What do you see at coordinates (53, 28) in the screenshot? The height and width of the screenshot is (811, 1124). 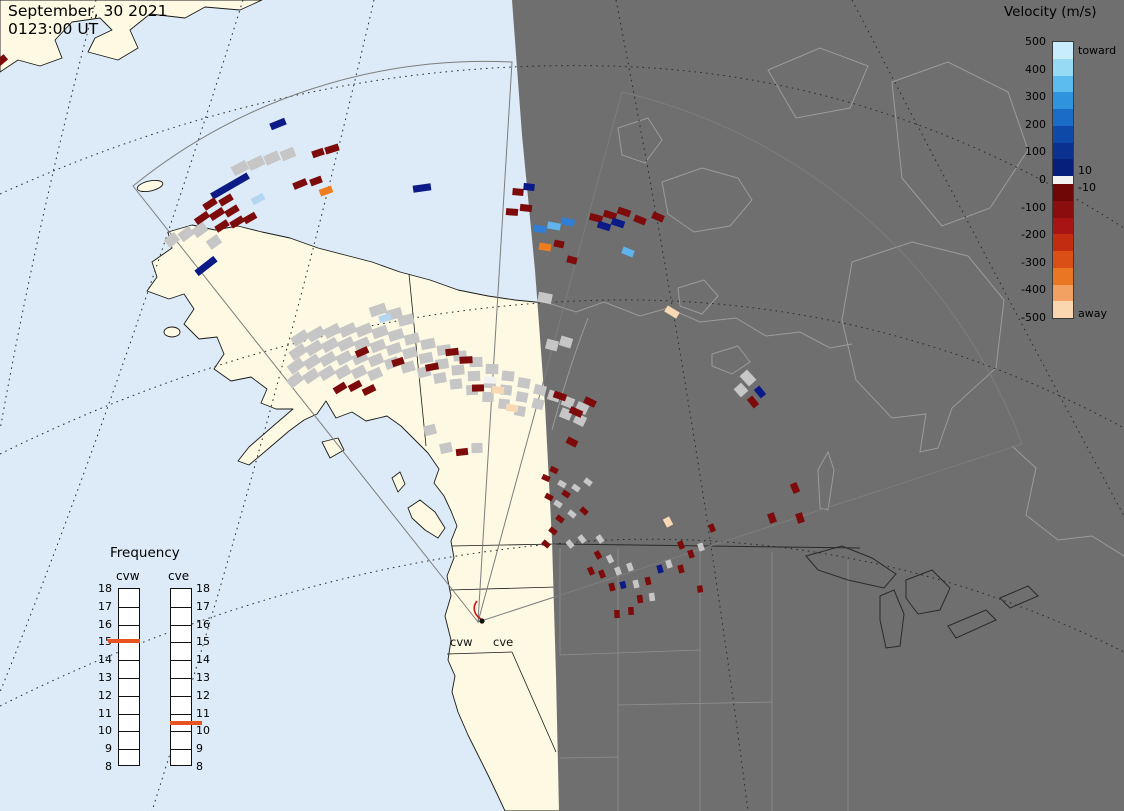 I see `time-label: 0123:00 UT` at bounding box center [53, 28].